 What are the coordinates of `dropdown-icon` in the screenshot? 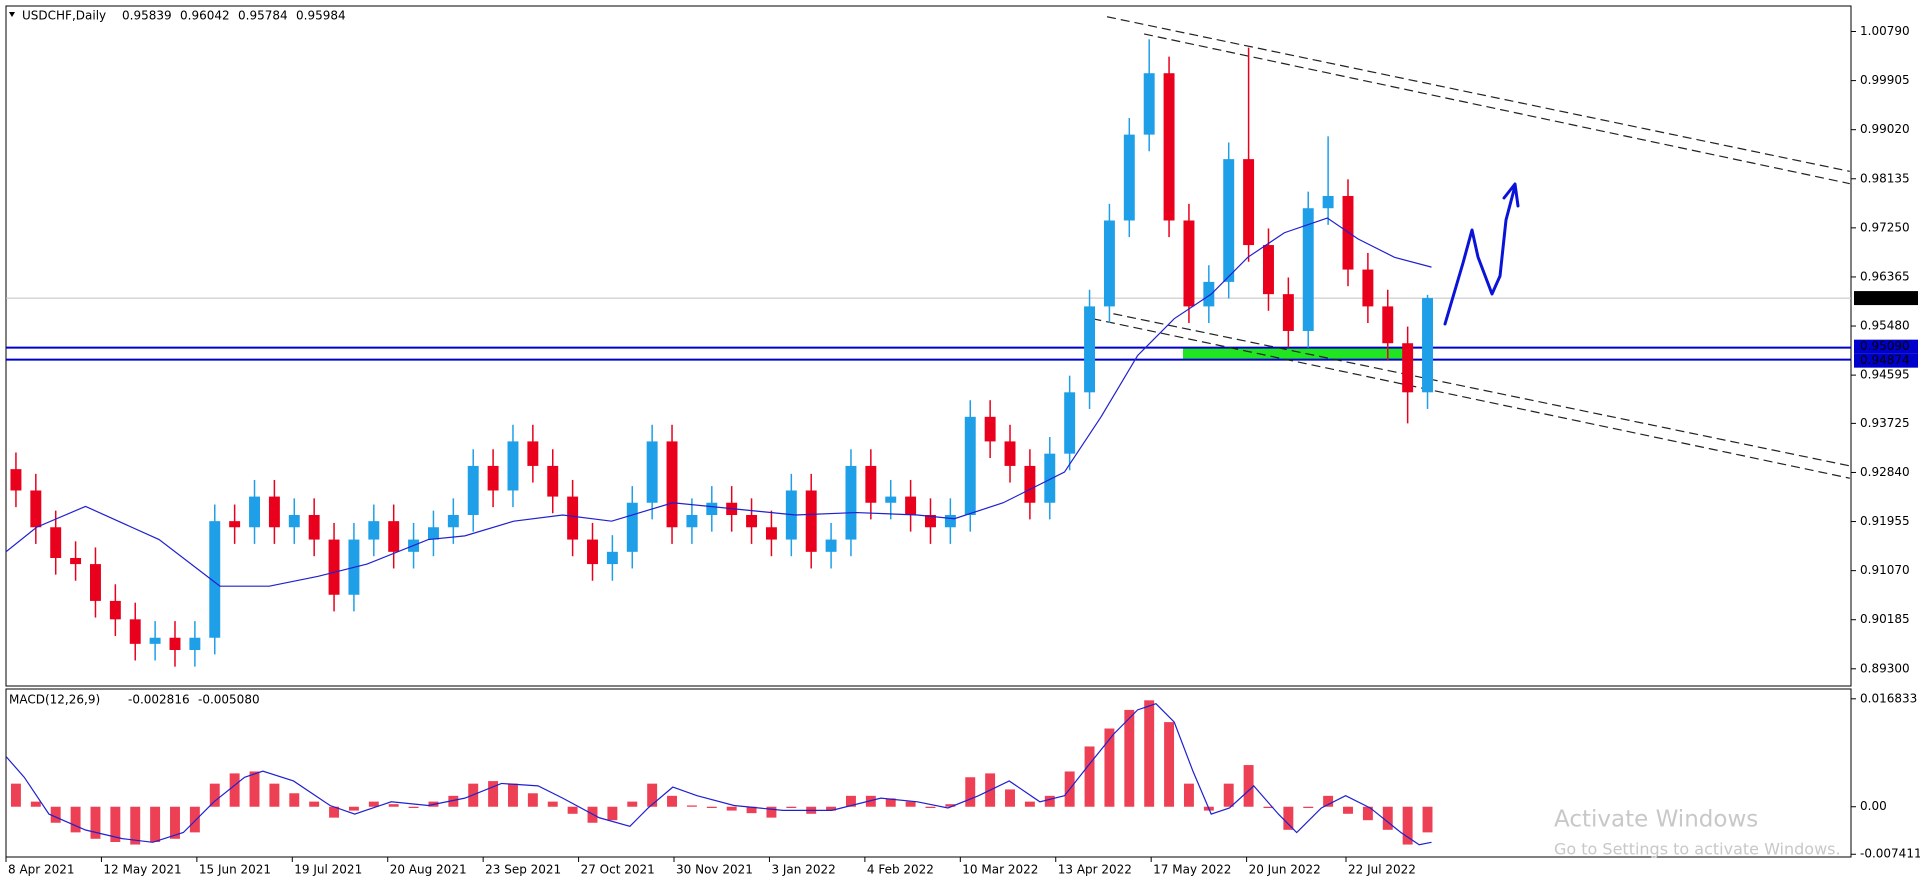 It's located at (12, 14).